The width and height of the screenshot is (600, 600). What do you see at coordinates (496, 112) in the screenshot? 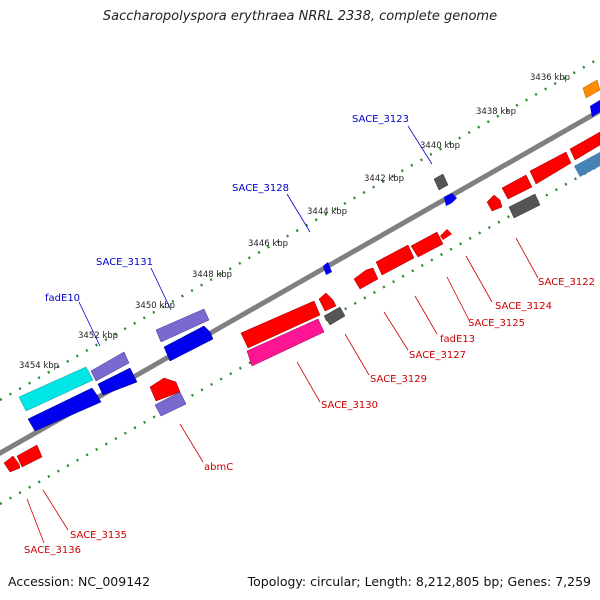
I see `scale-label: 3438 kbp` at bounding box center [496, 112].